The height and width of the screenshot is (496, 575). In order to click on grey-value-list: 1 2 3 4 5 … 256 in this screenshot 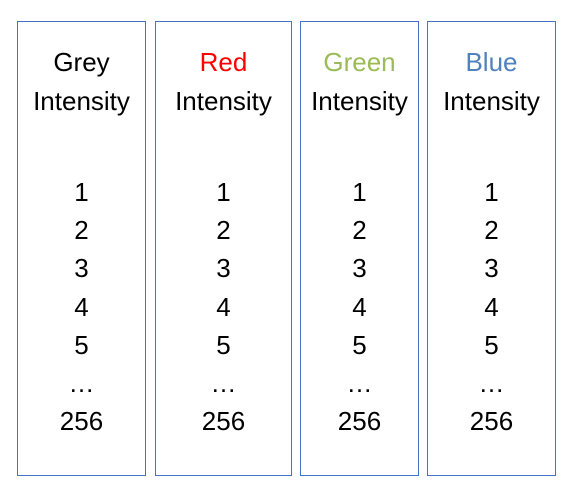, I will do `click(81, 306)`.